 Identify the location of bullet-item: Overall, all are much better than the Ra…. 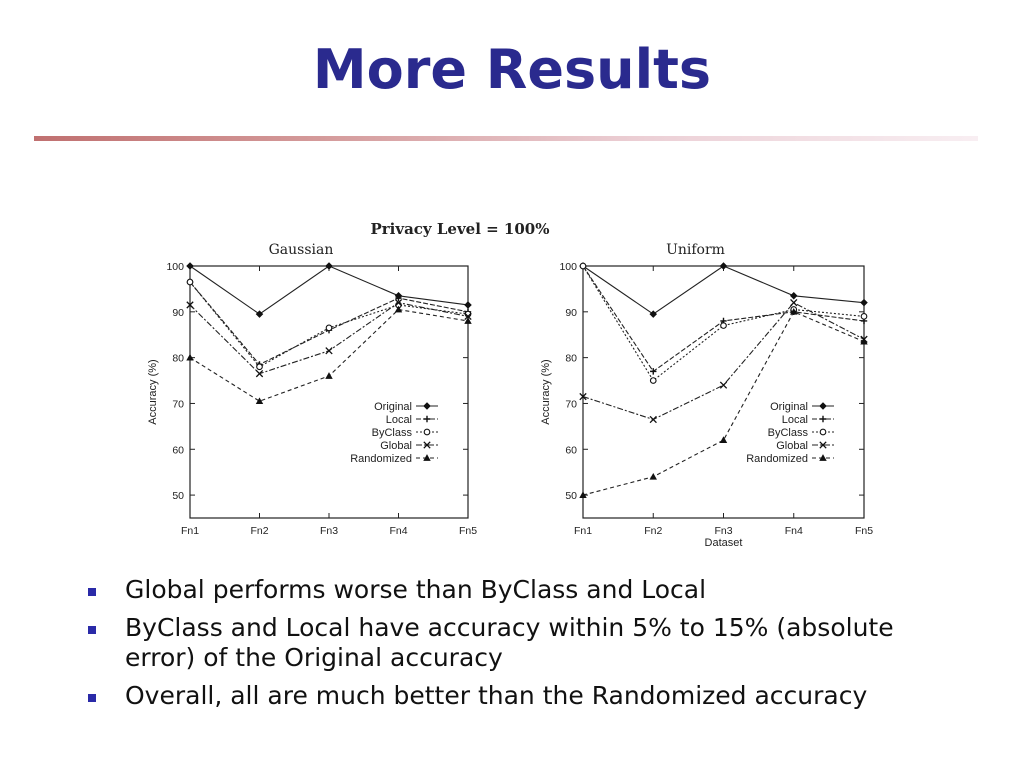
(528, 696).